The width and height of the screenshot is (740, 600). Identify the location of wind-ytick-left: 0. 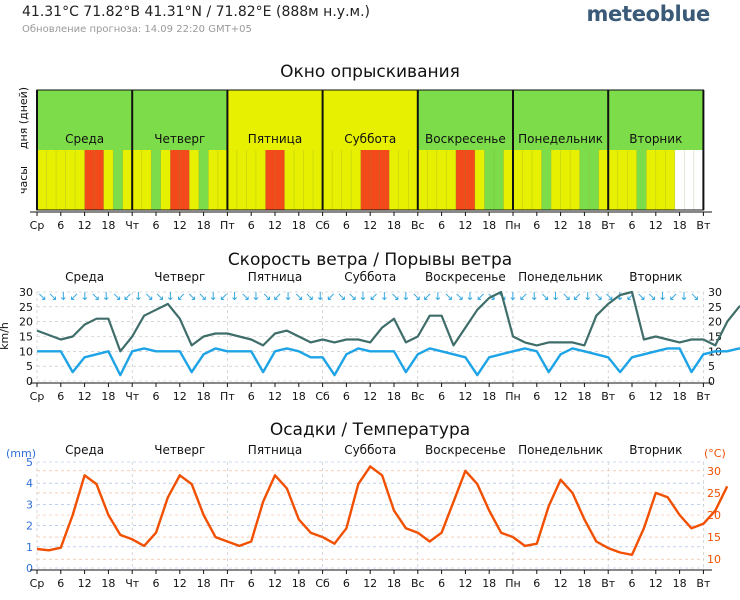
(29, 381).